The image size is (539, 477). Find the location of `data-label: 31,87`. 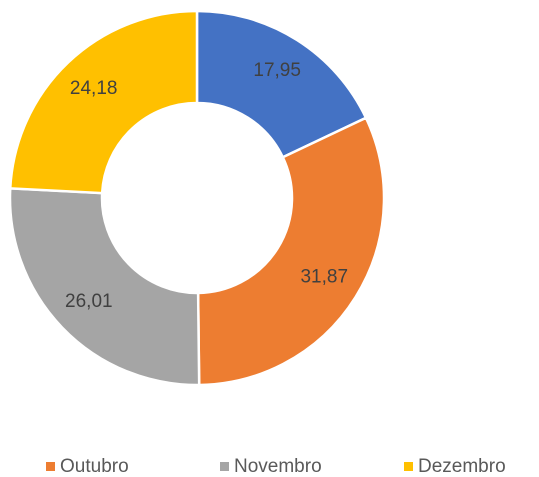

data-label: 31,87 is located at coordinates (324, 276).